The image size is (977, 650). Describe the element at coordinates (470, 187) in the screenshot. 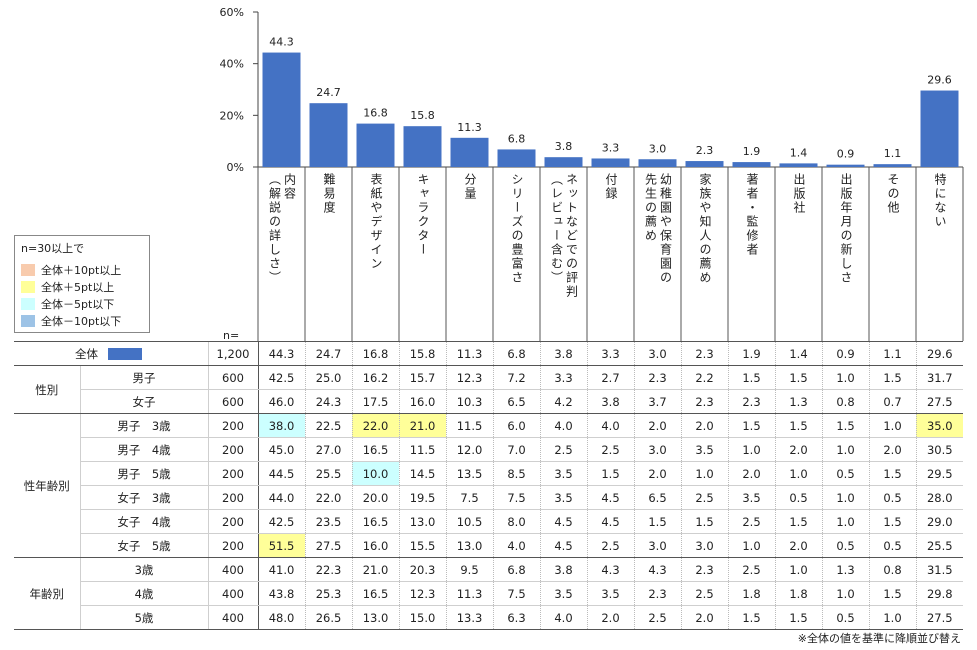

I see `category-label: 分量` at that location.